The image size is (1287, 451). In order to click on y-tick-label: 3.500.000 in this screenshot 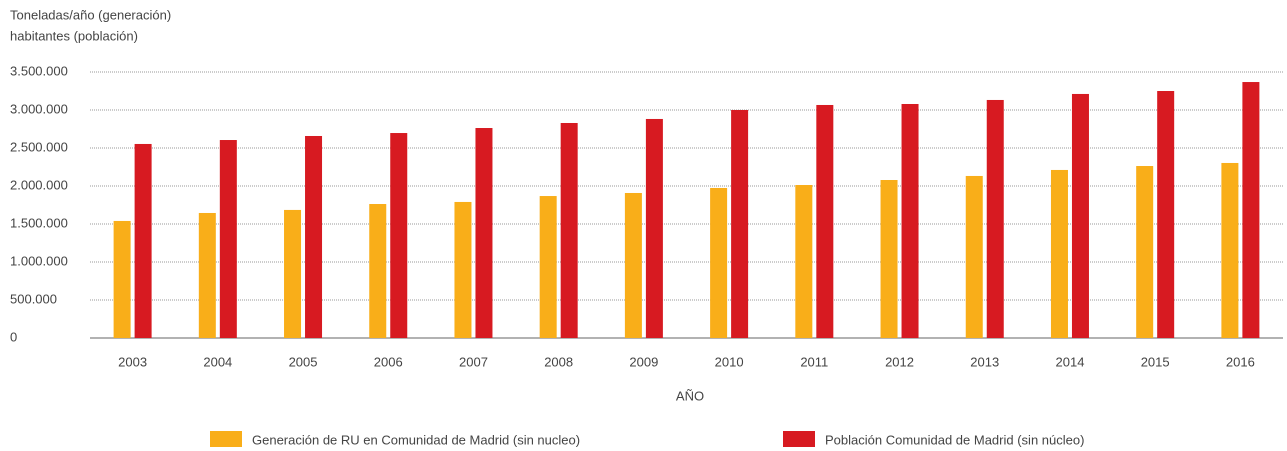, I will do `click(39, 70)`.